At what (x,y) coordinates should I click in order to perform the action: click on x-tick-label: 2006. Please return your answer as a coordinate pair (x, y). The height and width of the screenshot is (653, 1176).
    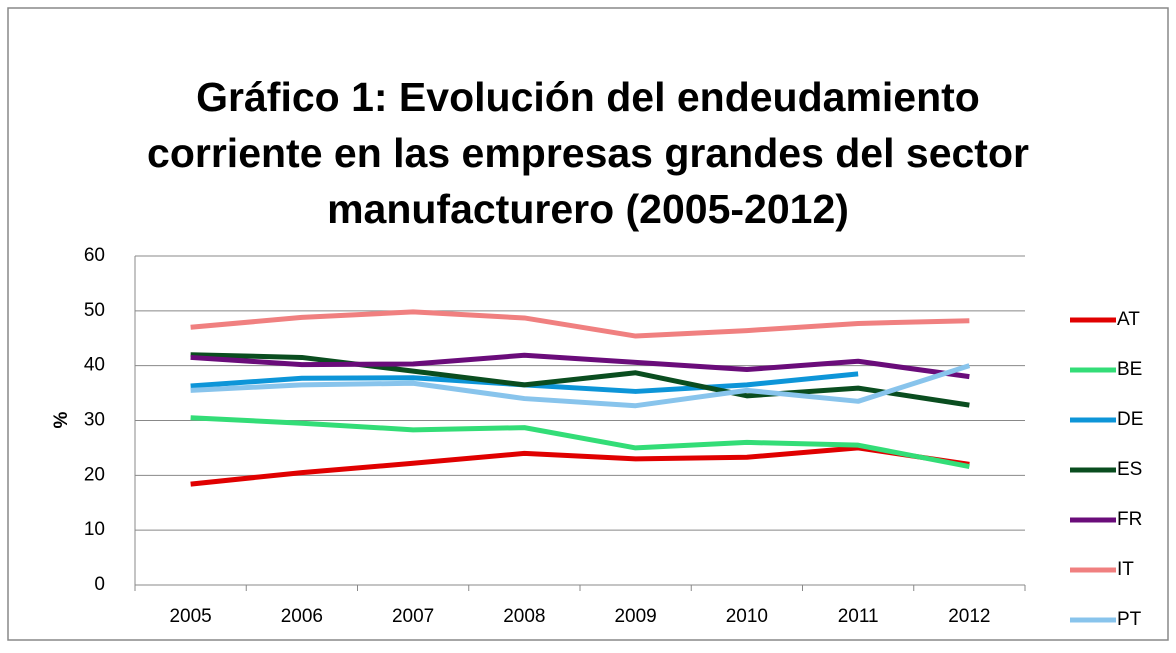
    Looking at the image, I should click on (302, 616).